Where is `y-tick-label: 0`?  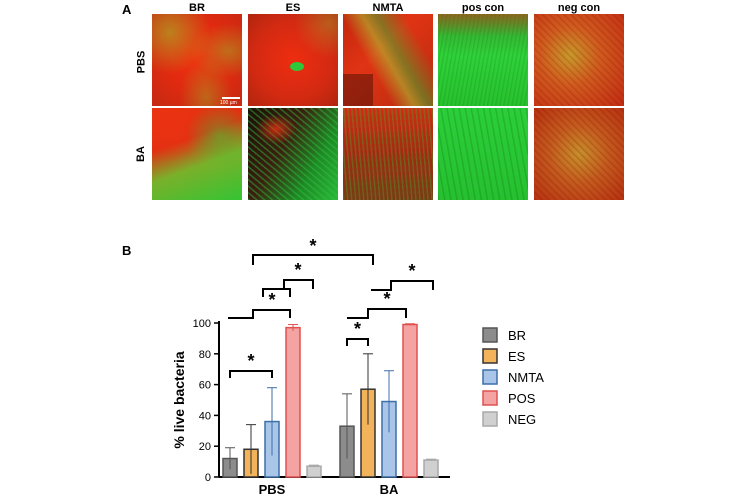
y-tick-label: 0 is located at coordinates (208, 478).